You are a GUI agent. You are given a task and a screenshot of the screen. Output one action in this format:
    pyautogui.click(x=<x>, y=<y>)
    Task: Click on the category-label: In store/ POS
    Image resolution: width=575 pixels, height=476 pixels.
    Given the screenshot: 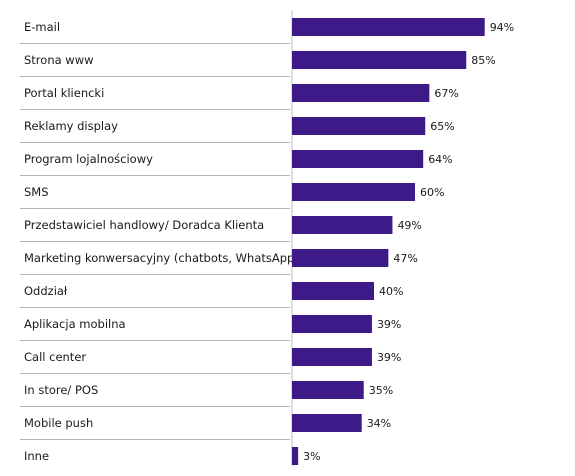 What is the action you would take?
    pyautogui.click(x=61, y=390)
    